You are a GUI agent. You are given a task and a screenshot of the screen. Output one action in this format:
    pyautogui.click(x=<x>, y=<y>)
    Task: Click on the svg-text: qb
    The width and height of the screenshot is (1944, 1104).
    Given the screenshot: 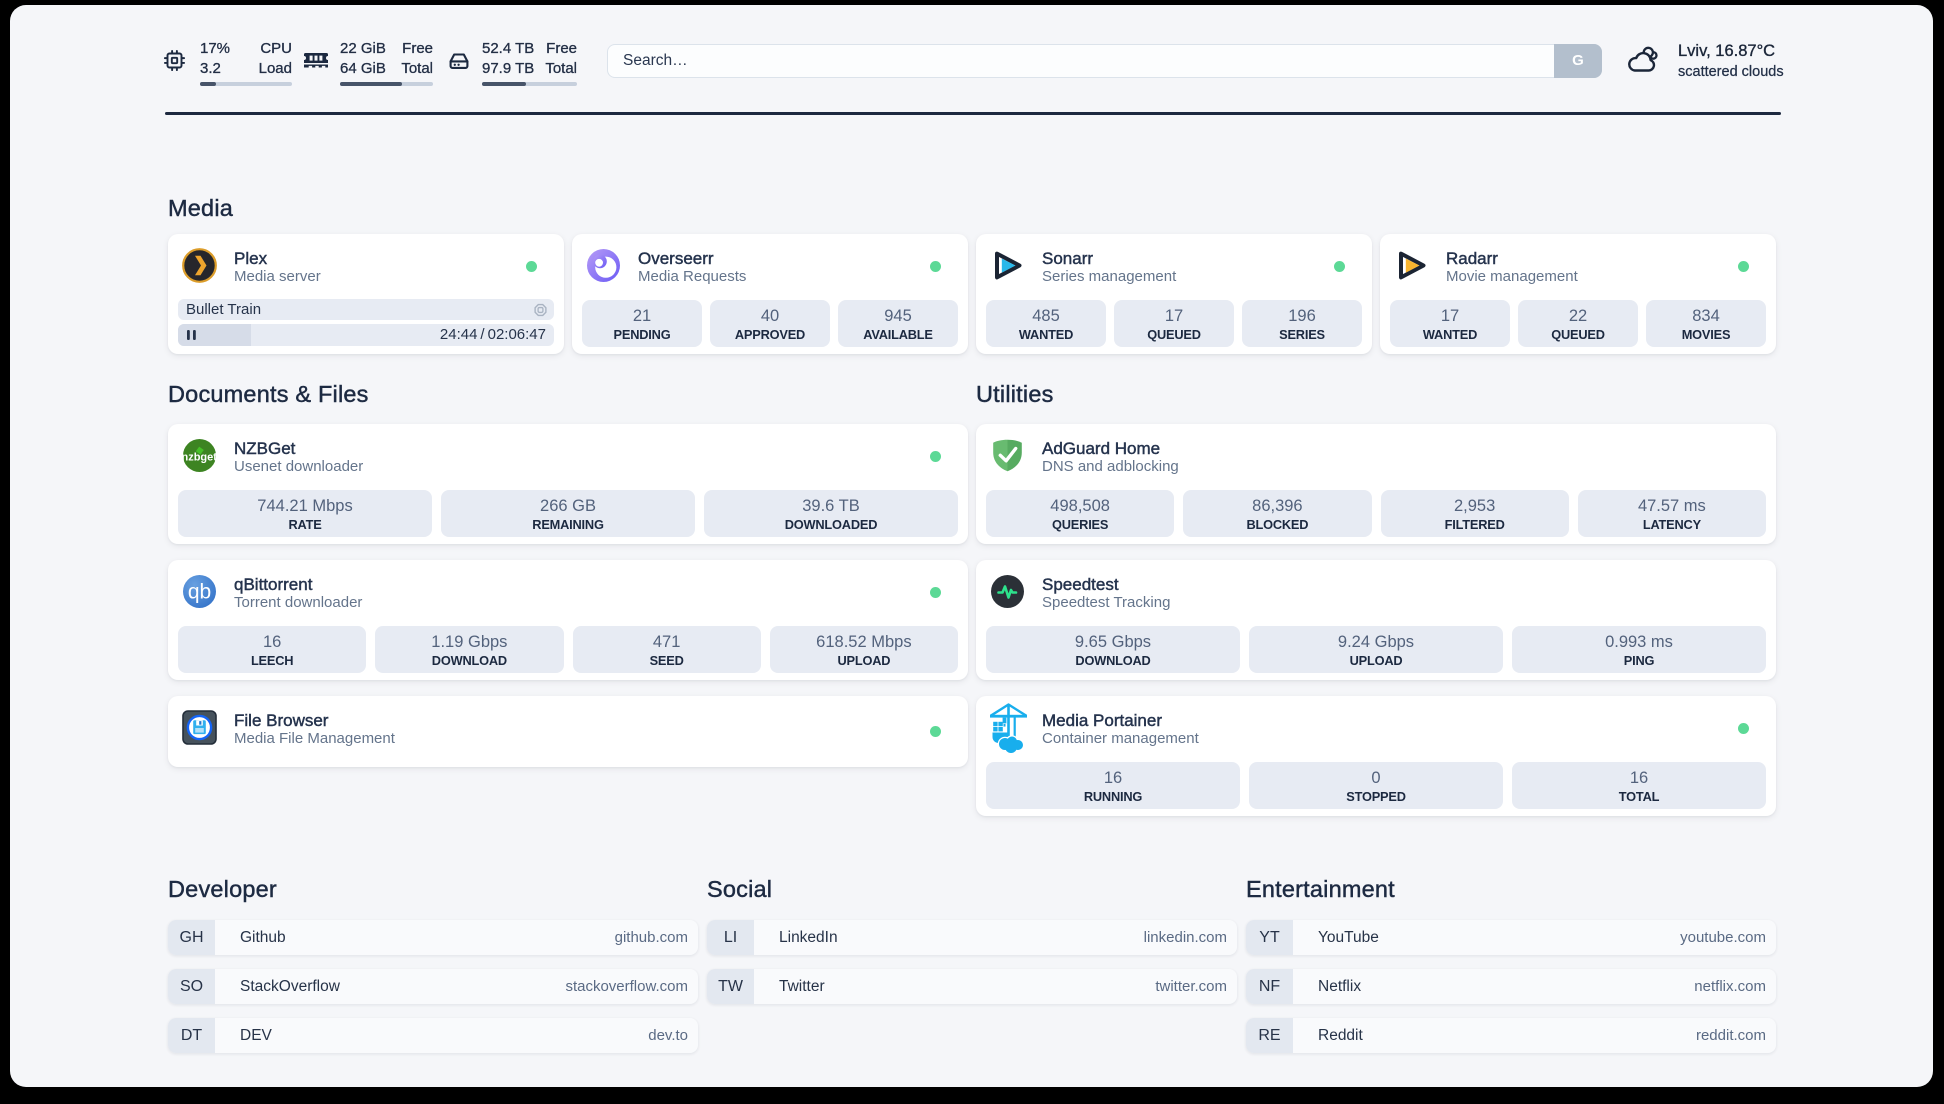 What is the action you would take?
    pyautogui.click(x=199, y=592)
    